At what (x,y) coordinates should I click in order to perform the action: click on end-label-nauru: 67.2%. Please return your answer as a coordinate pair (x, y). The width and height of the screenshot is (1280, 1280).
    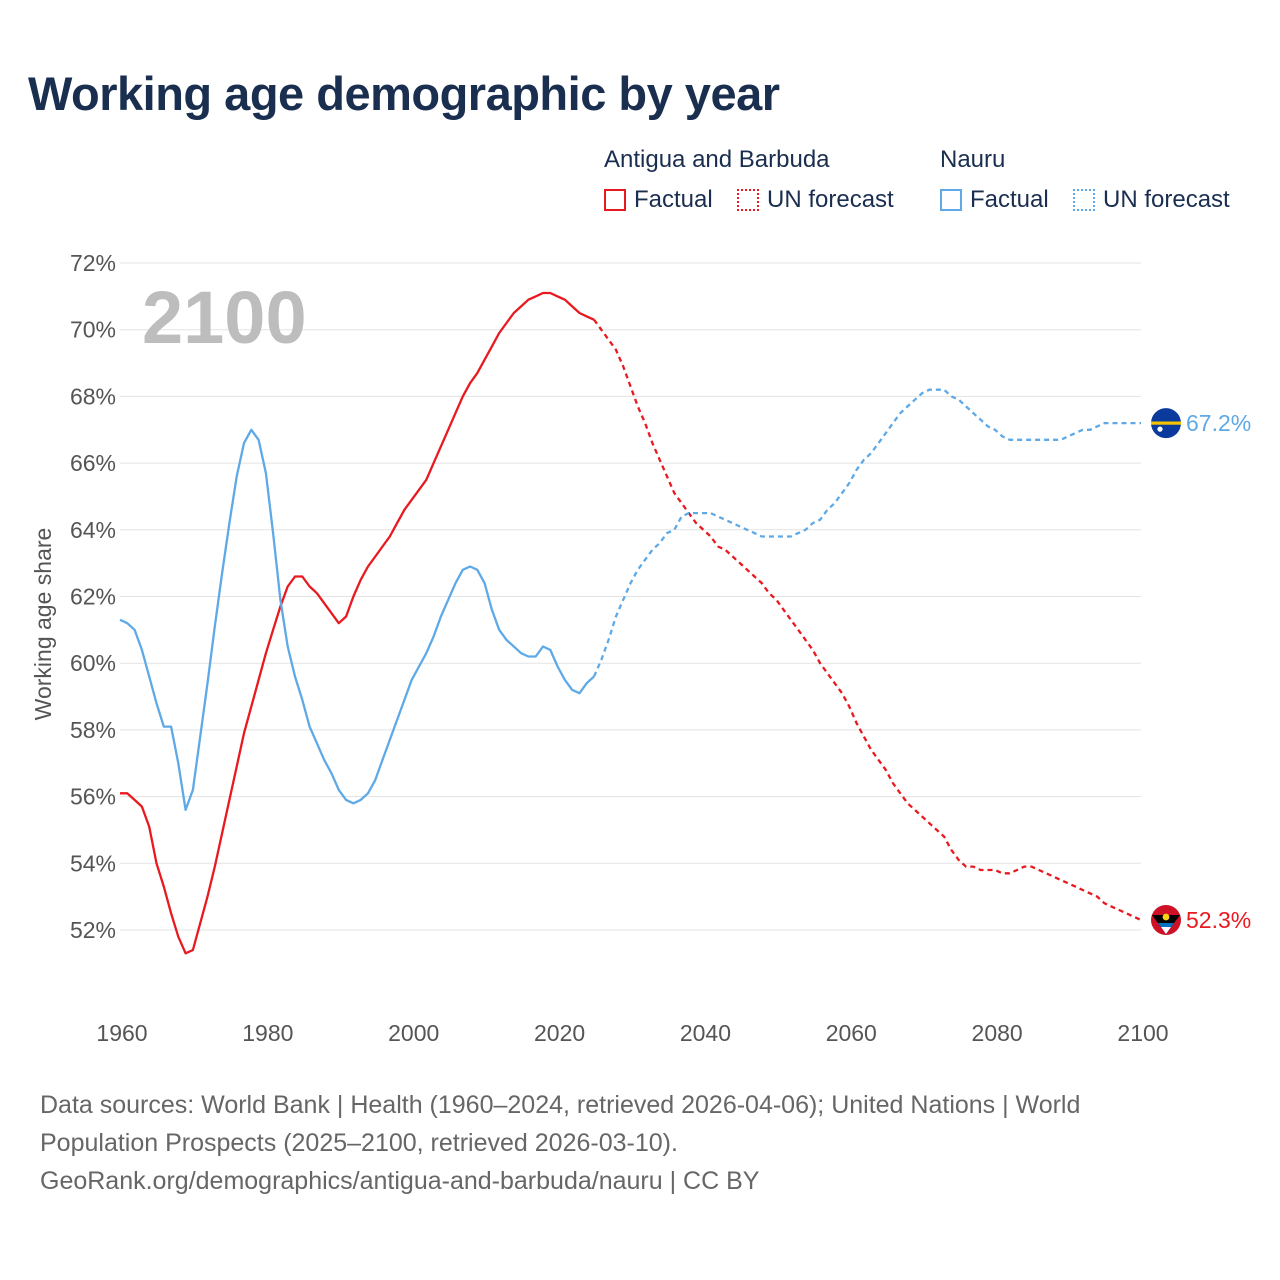
    Looking at the image, I should click on (1218, 423).